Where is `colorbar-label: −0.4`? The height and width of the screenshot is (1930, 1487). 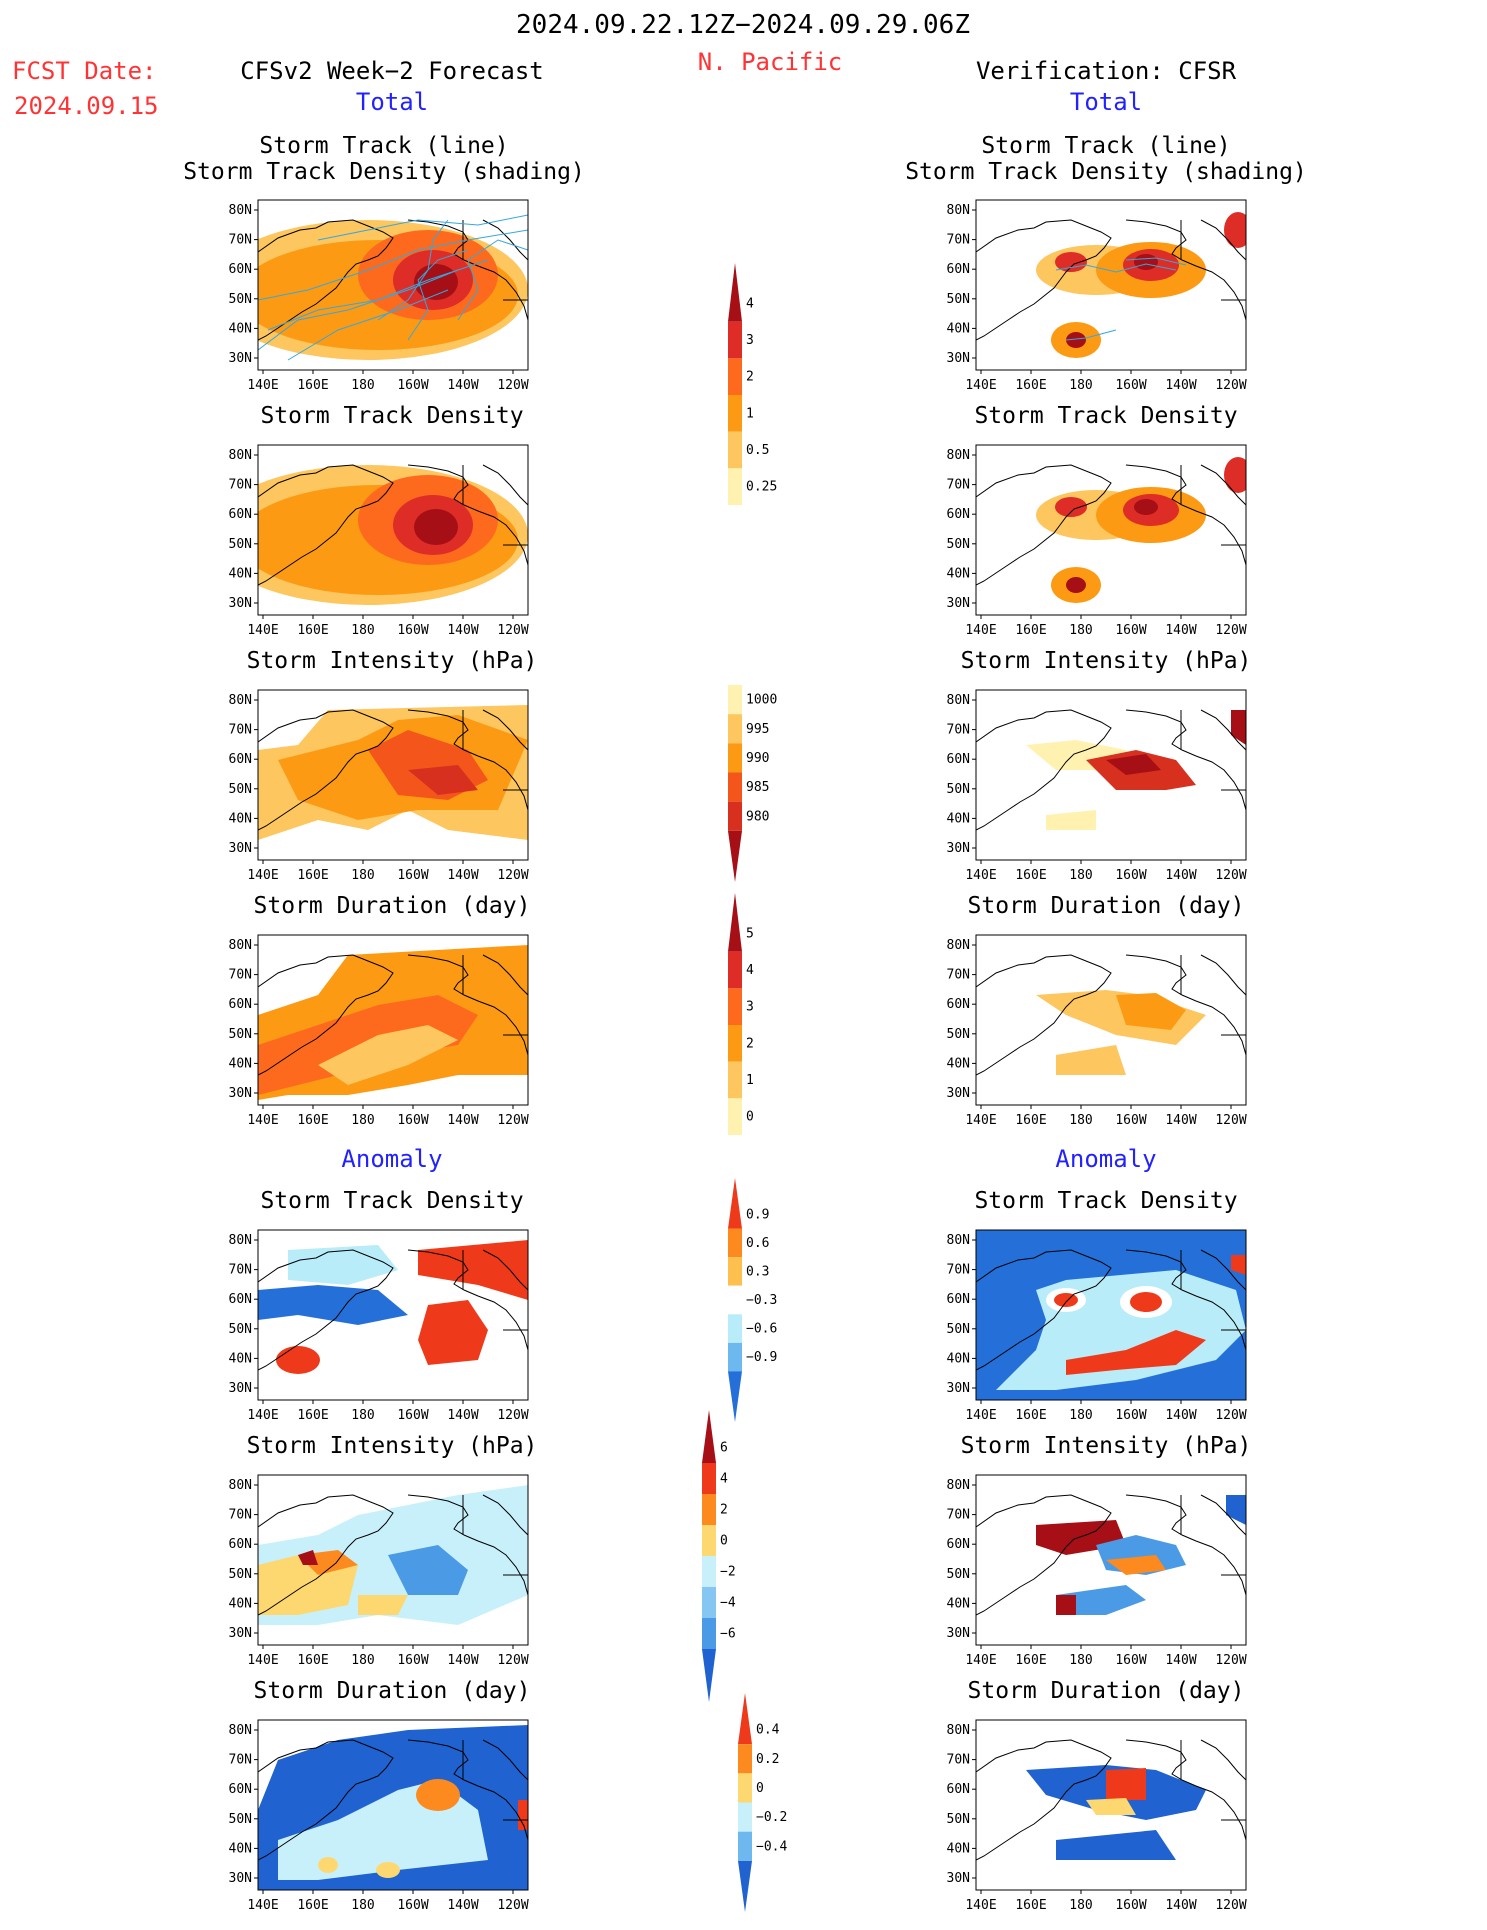 colorbar-label: −0.4 is located at coordinates (771, 1846).